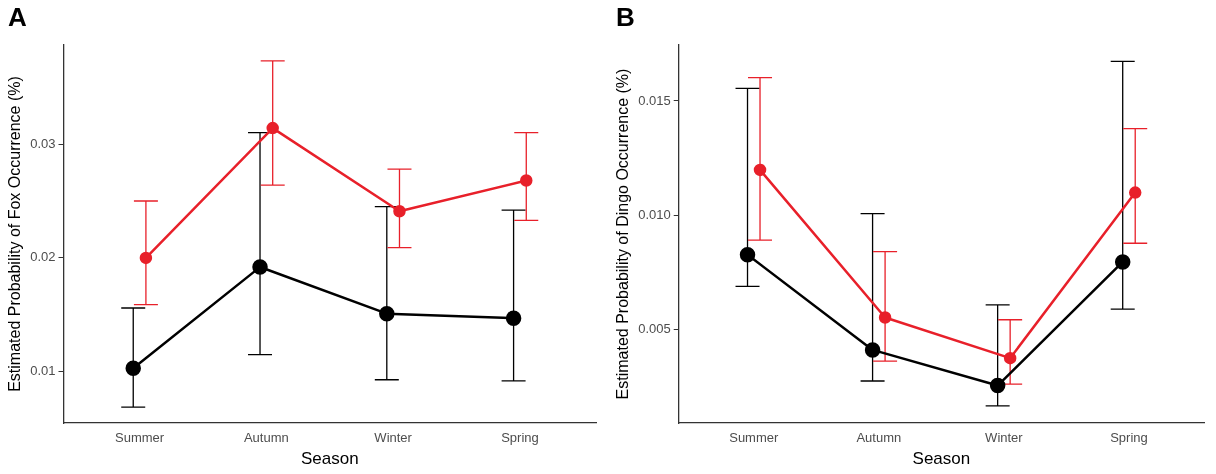 Image resolution: width=1216 pixels, height=474 pixels. What do you see at coordinates (654, 214) in the screenshot?
I see `y-tick-label: 0.010` at bounding box center [654, 214].